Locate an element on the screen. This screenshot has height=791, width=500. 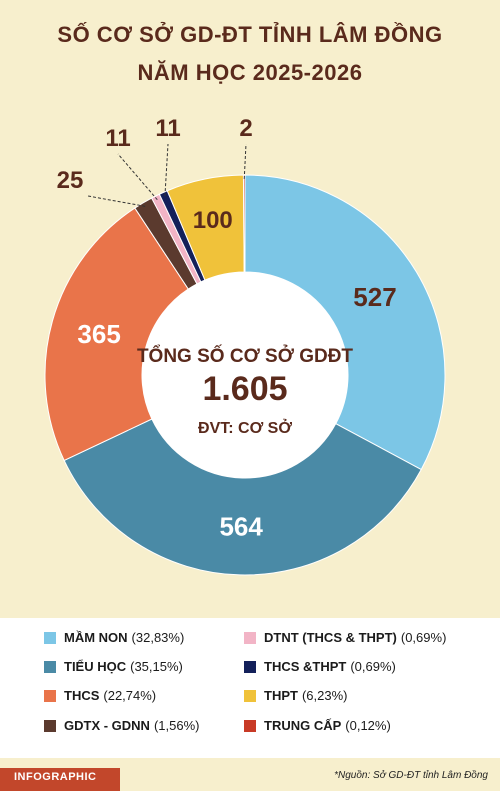
slice-label-dtnt-thcs-thpt: 11 is located at coordinates (117, 138).